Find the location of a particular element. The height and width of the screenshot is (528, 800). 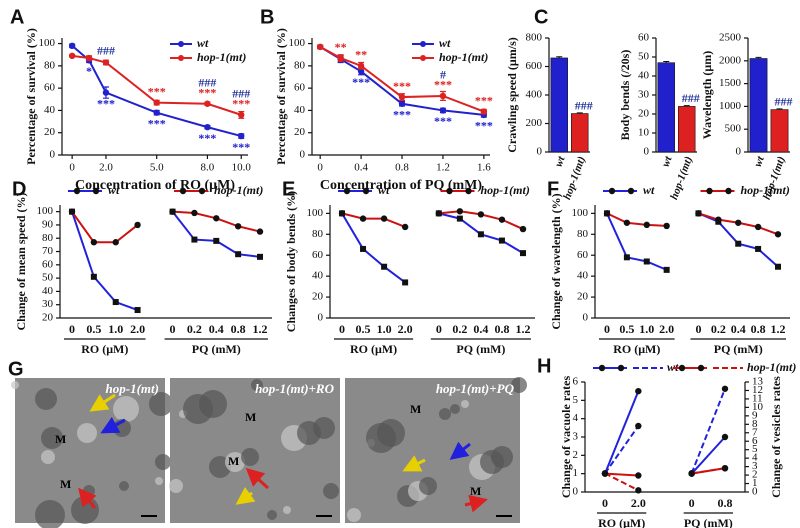

significance: # is located at coordinates (443, 75).